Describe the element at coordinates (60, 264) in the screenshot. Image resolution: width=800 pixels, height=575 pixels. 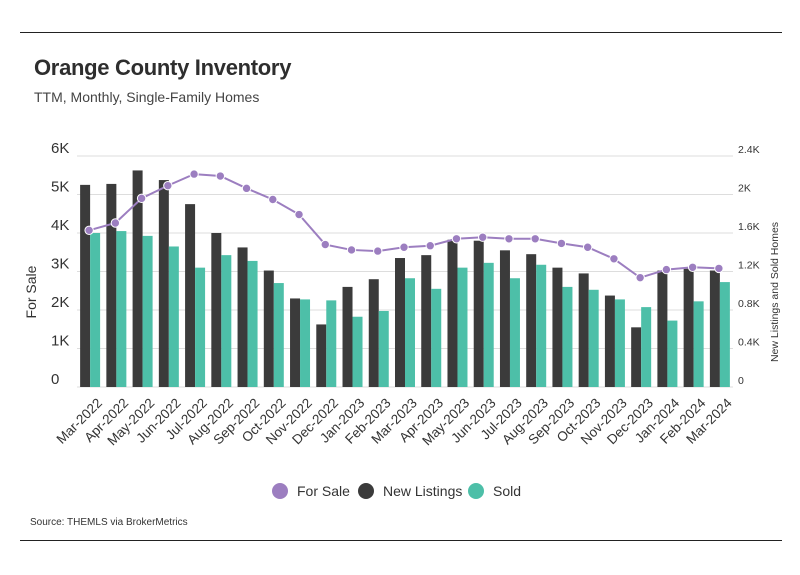
I see `y-tick-label: 3K` at that location.